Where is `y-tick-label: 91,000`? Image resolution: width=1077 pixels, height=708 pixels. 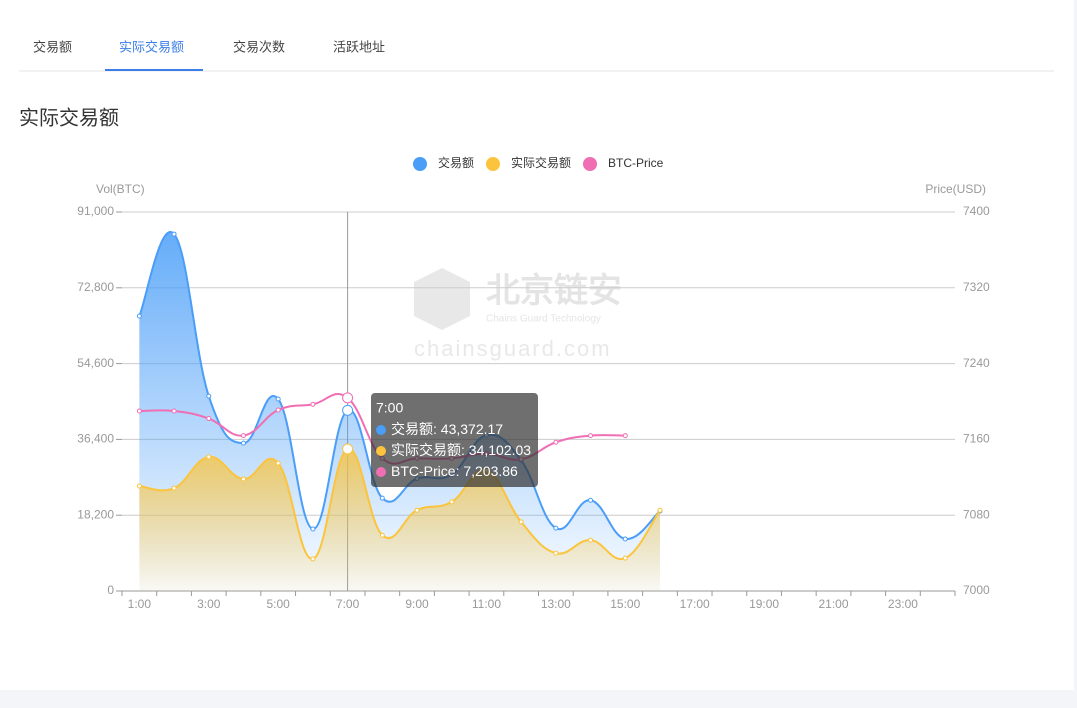
y-tick-label: 91,000 is located at coordinates (95, 211).